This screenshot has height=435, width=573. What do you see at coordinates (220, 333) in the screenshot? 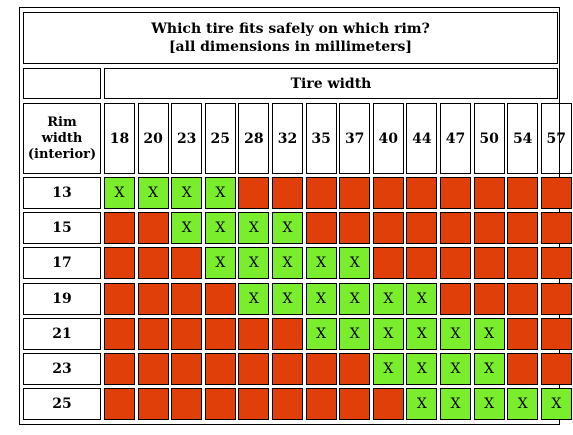
I see `fit-cell-rim21-tire25` at bounding box center [220, 333].